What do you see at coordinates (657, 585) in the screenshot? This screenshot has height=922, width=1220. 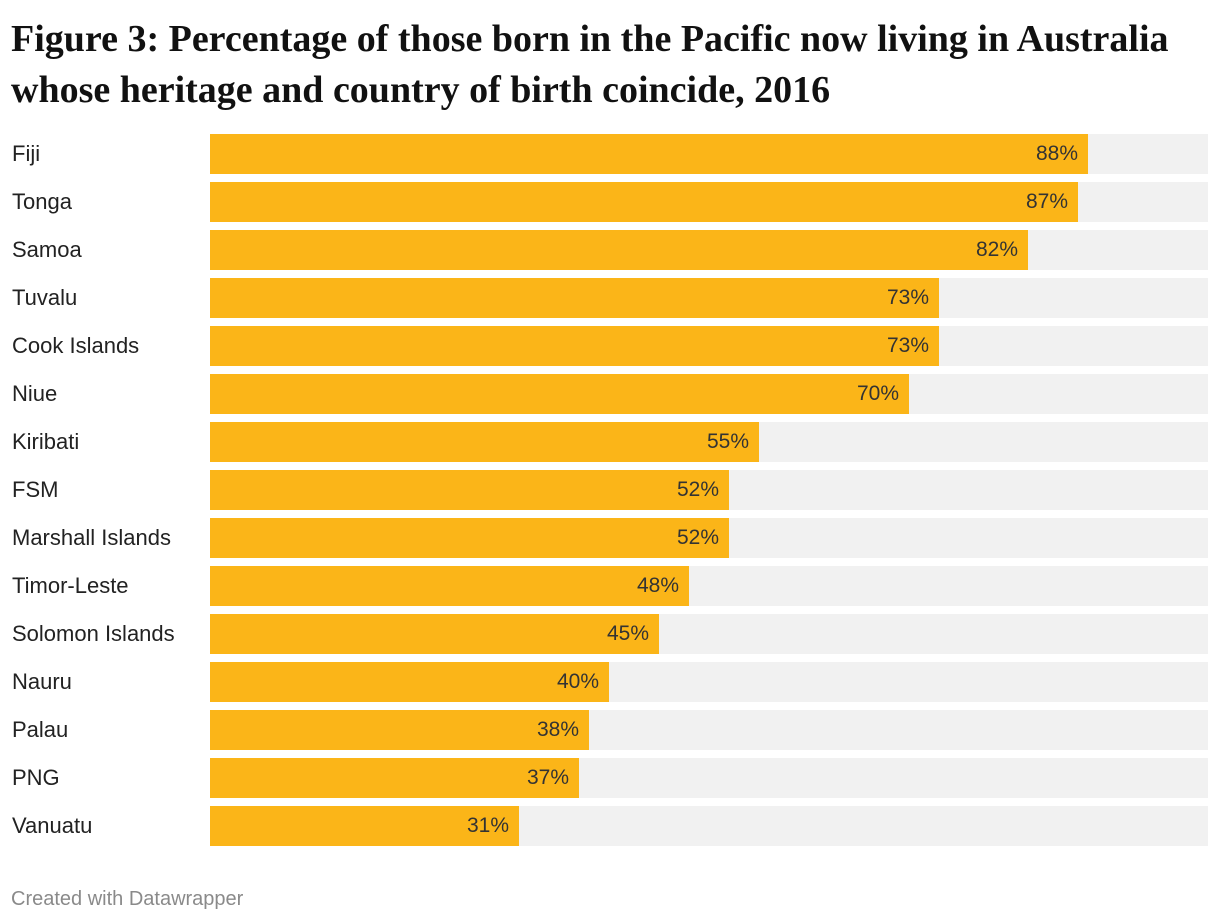 I see `bar-value-label: 48%` at bounding box center [657, 585].